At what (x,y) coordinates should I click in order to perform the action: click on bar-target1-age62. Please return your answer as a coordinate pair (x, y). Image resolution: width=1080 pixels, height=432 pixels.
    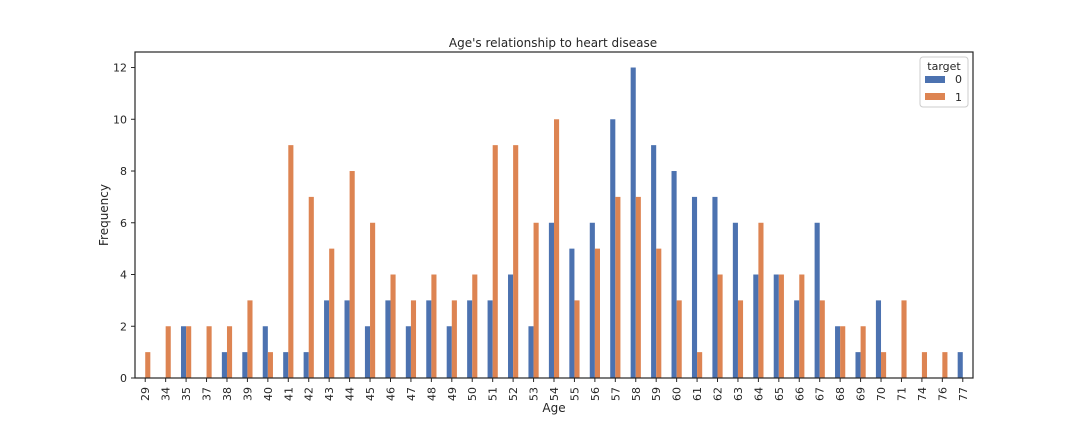
    Looking at the image, I should click on (720, 326).